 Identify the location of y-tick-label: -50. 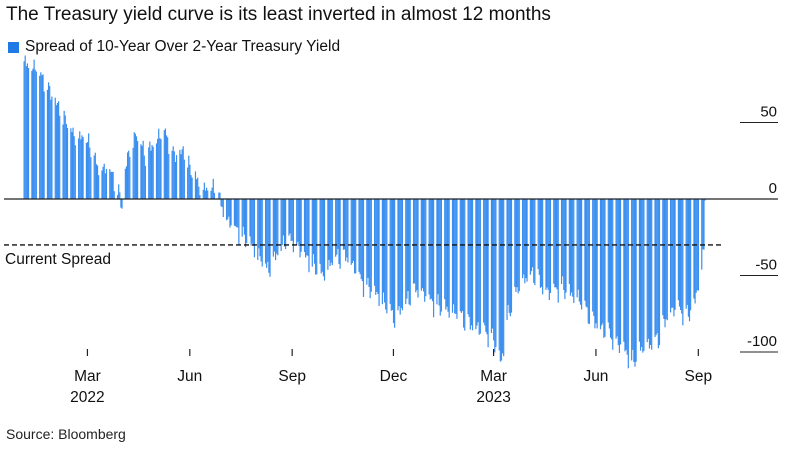
(766, 265).